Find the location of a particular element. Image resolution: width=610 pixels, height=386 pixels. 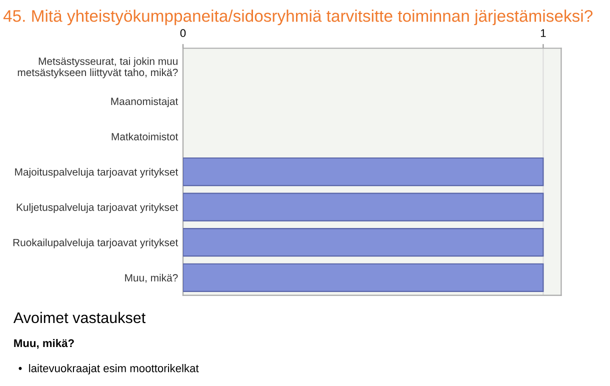

y-tick-label: Ruokailupalveluja tarjoavat yritykset is located at coordinates (95, 243).